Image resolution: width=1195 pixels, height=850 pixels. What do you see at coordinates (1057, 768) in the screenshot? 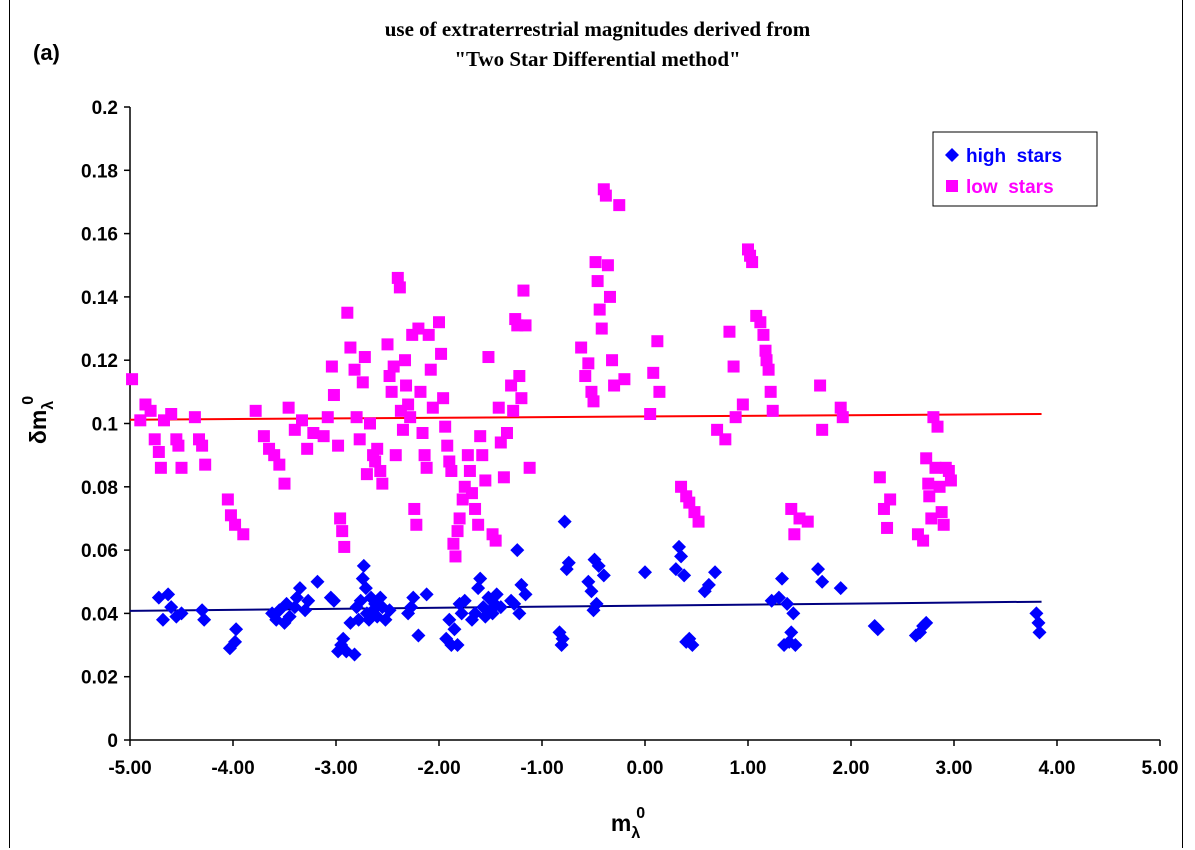
I see `x-tick-label: 4.00` at bounding box center [1057, 768].